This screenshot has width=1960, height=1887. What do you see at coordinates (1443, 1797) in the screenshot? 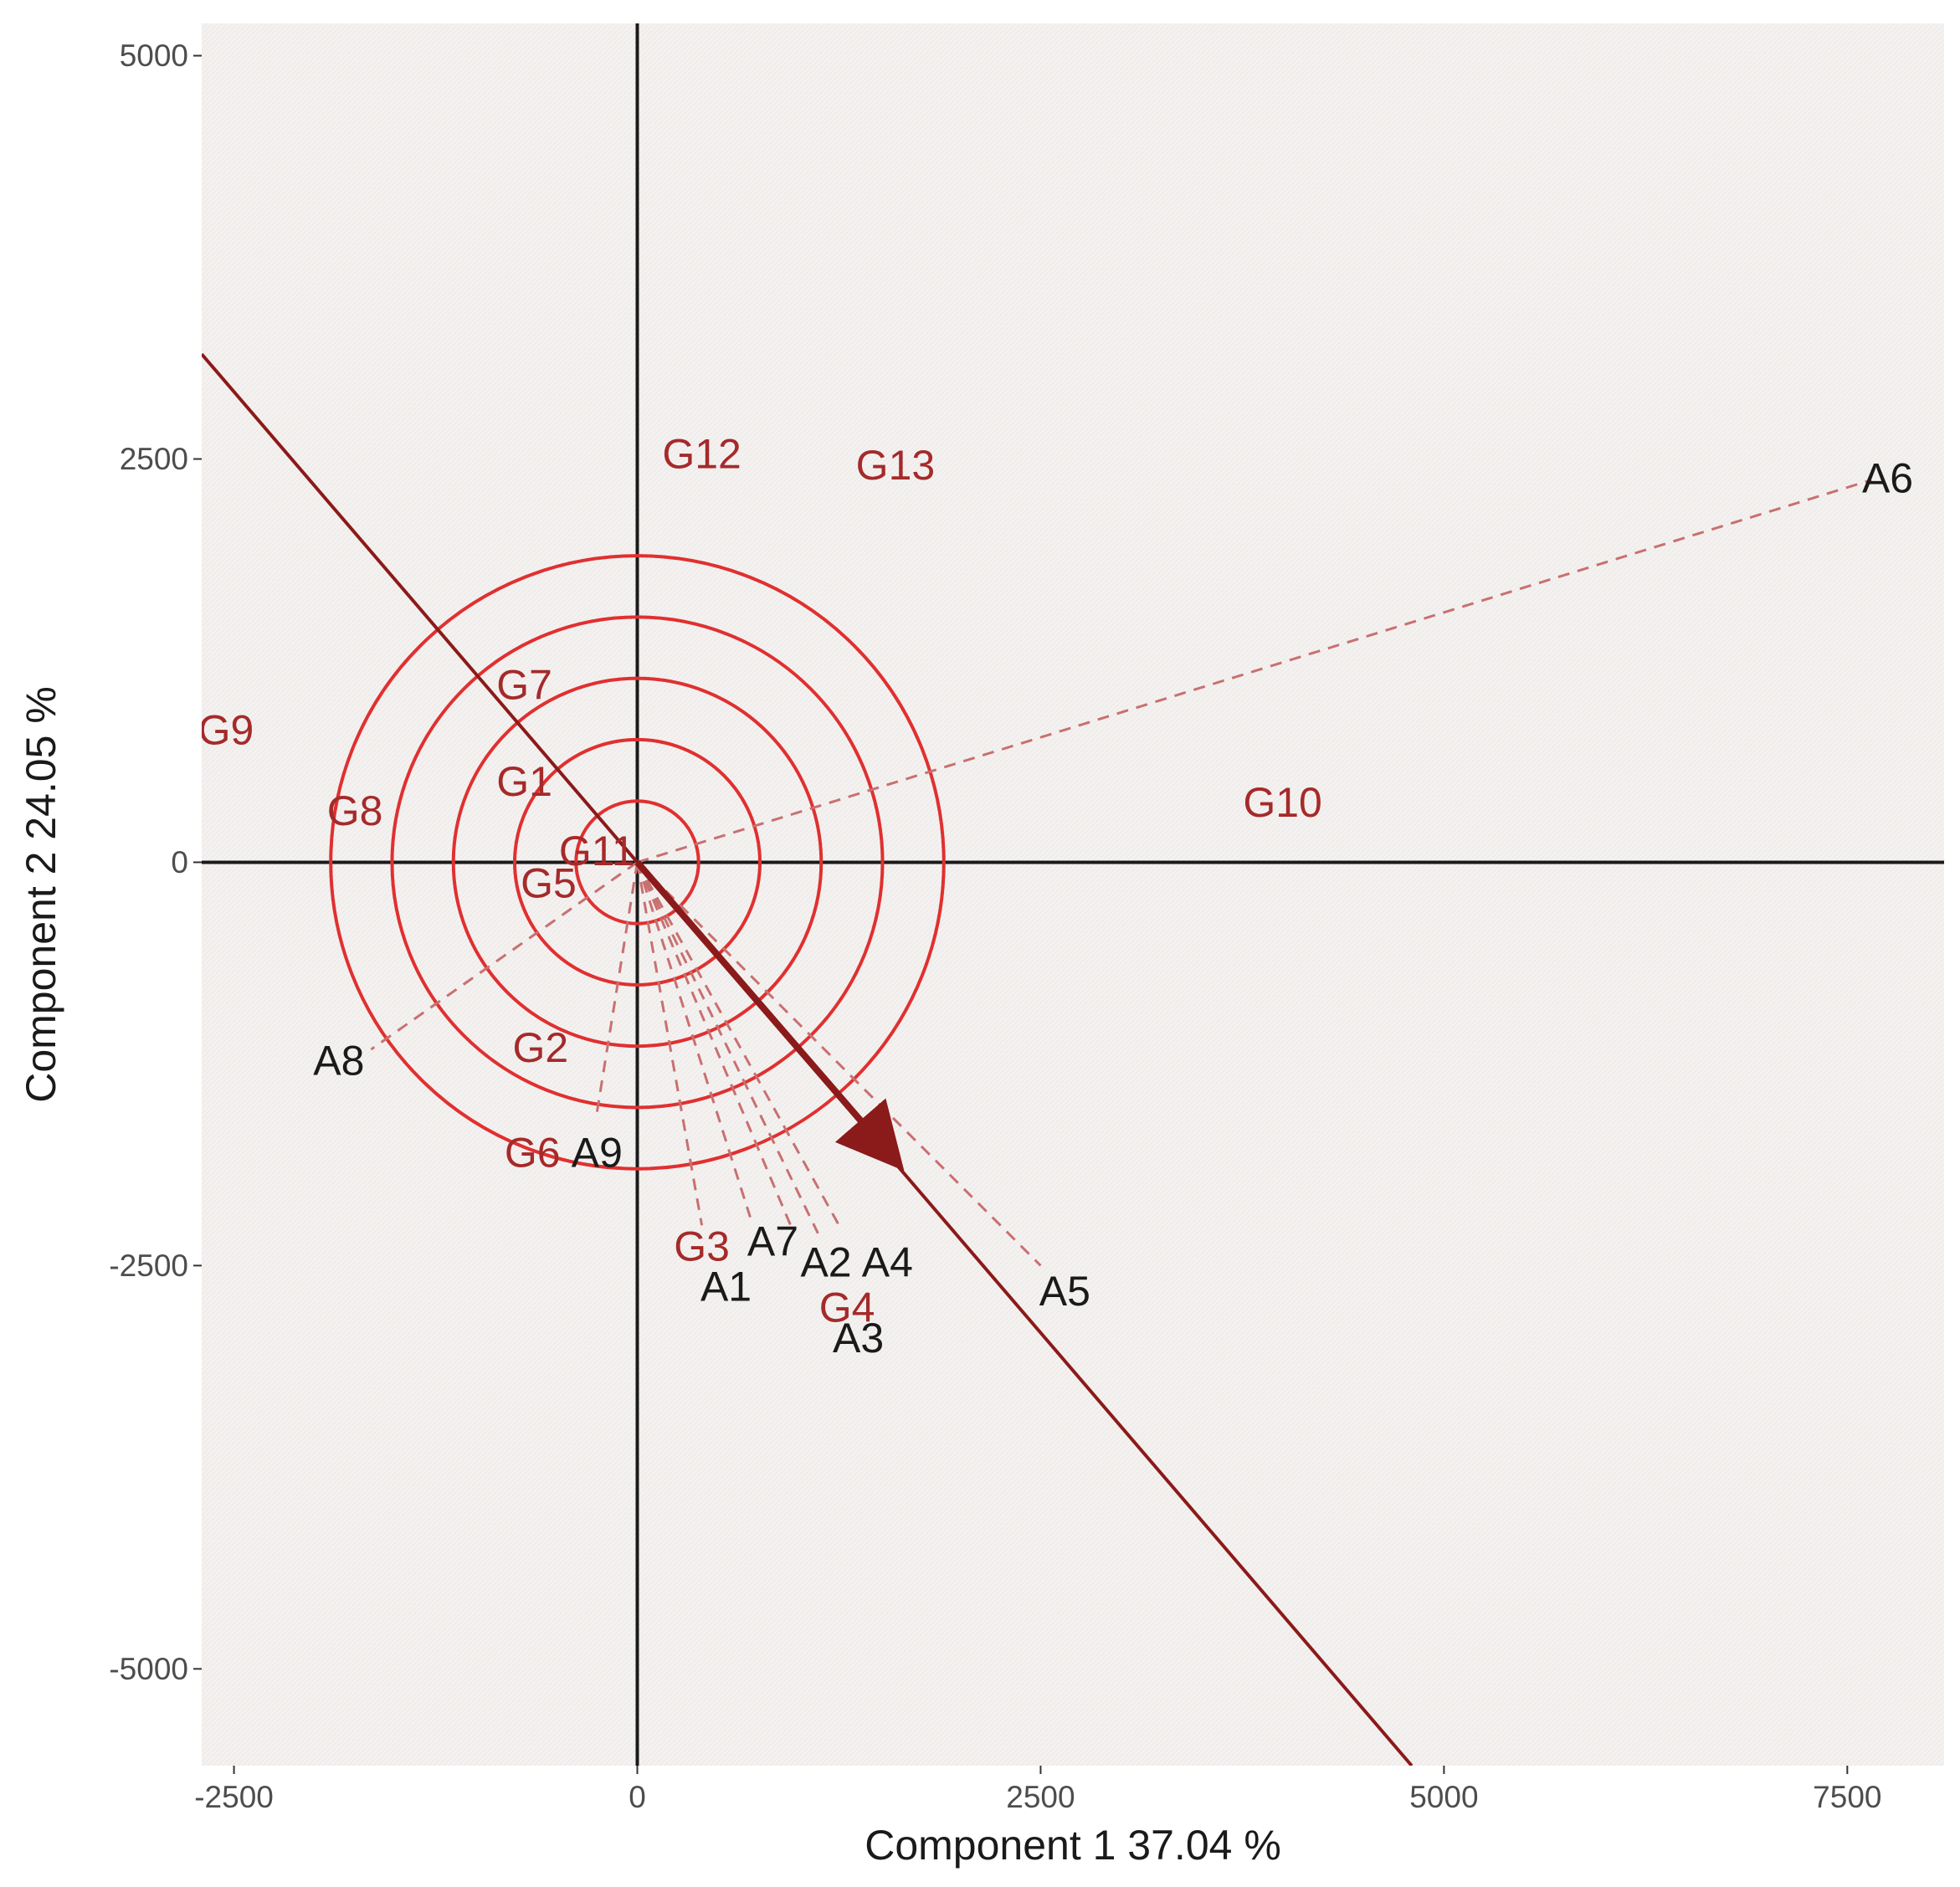
I see `x-tick-label: 5000` at bounding box center [1443, 1797].